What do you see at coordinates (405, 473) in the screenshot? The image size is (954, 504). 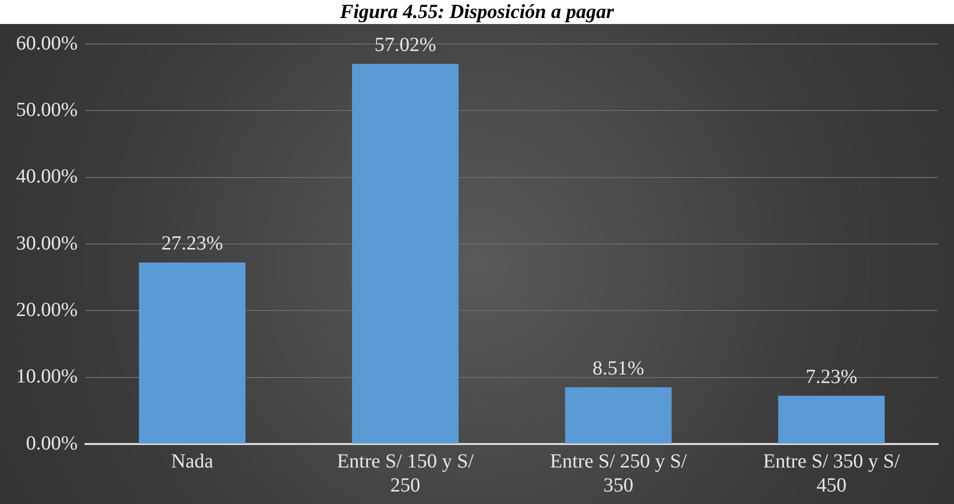 I see `x-tick-label: Entre S/ 150 y S/ 250` at bounding box center [405, 473].